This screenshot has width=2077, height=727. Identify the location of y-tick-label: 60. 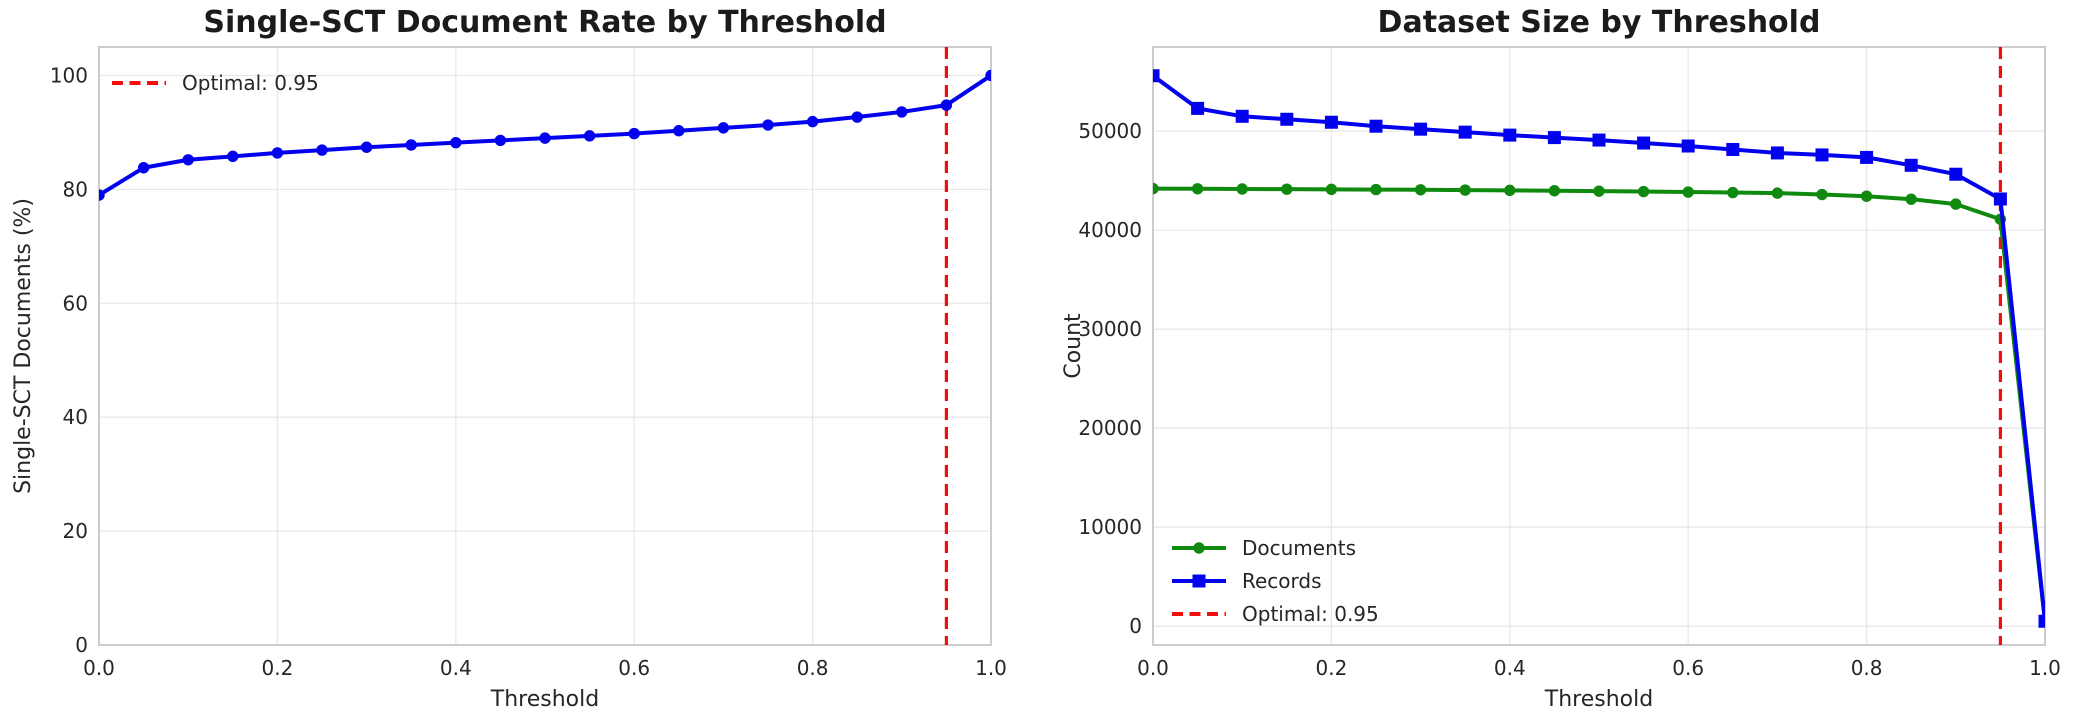
(75, 303).